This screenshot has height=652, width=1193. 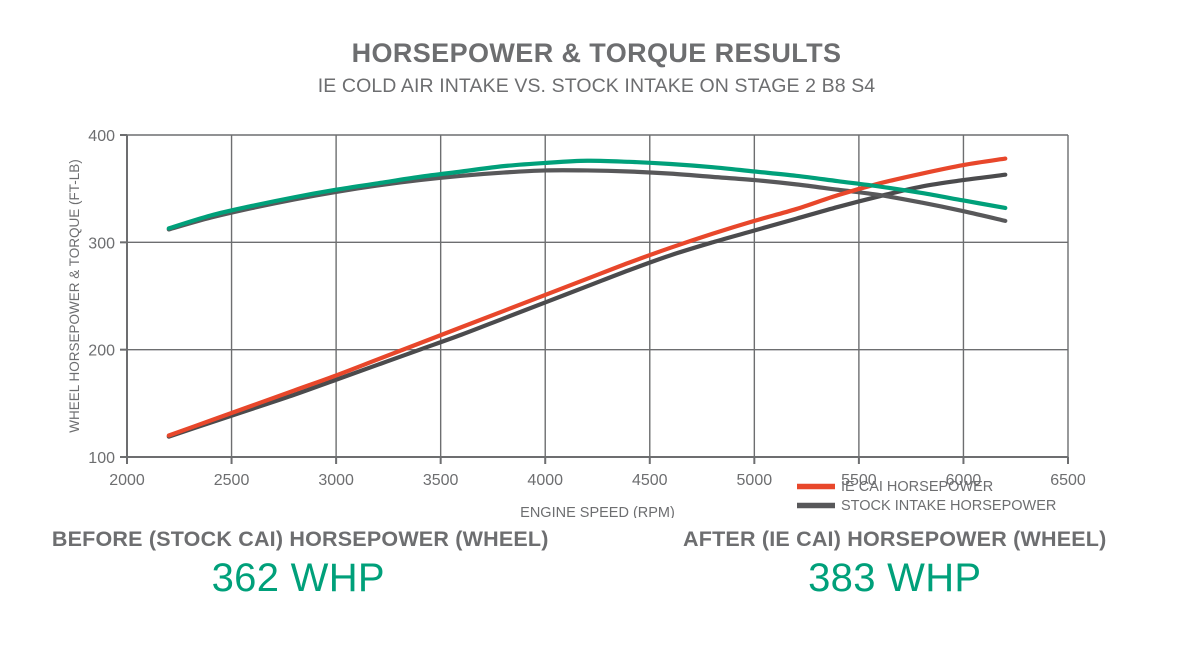 What do you see at coordinates (596, 53) in the screenshot?
I see `page-title: HORSEPOWER & TORQUE RESULTS` at bounding box center [596, 53].